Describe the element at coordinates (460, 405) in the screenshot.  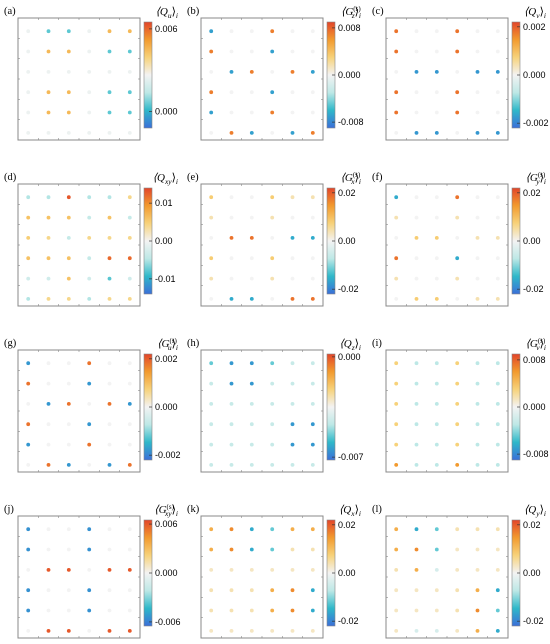
I see `panel-i: (i) 0.008 0.000 -0.008 ⟨G(s) v⟩i` at that location.